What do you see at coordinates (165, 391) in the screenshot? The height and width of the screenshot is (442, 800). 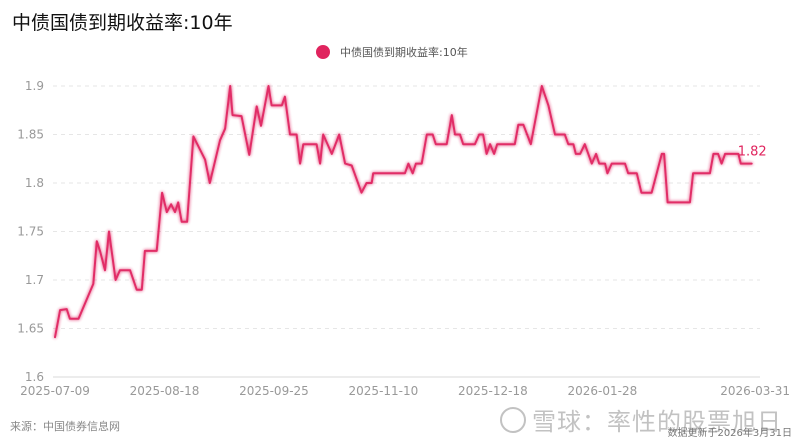 I see `x-tick-label: 2025-08-18` at bounding box center [165, 391].